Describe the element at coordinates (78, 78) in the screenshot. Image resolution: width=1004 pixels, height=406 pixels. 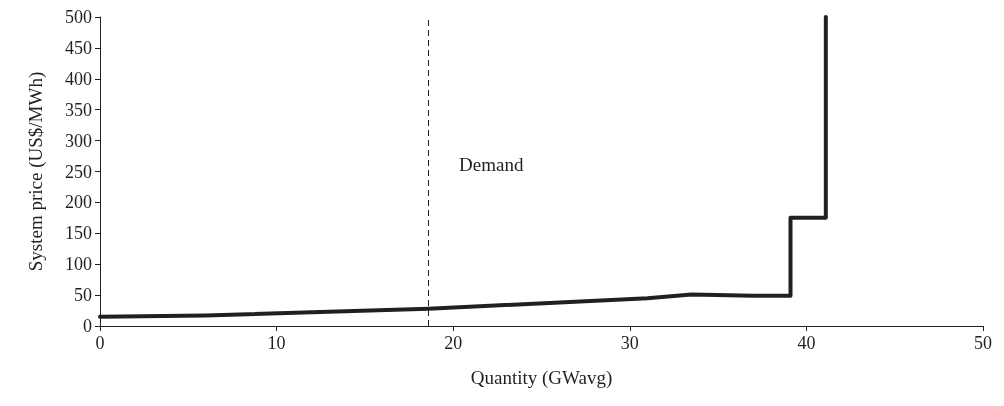
I see `y-tick-label: 400` at that location.